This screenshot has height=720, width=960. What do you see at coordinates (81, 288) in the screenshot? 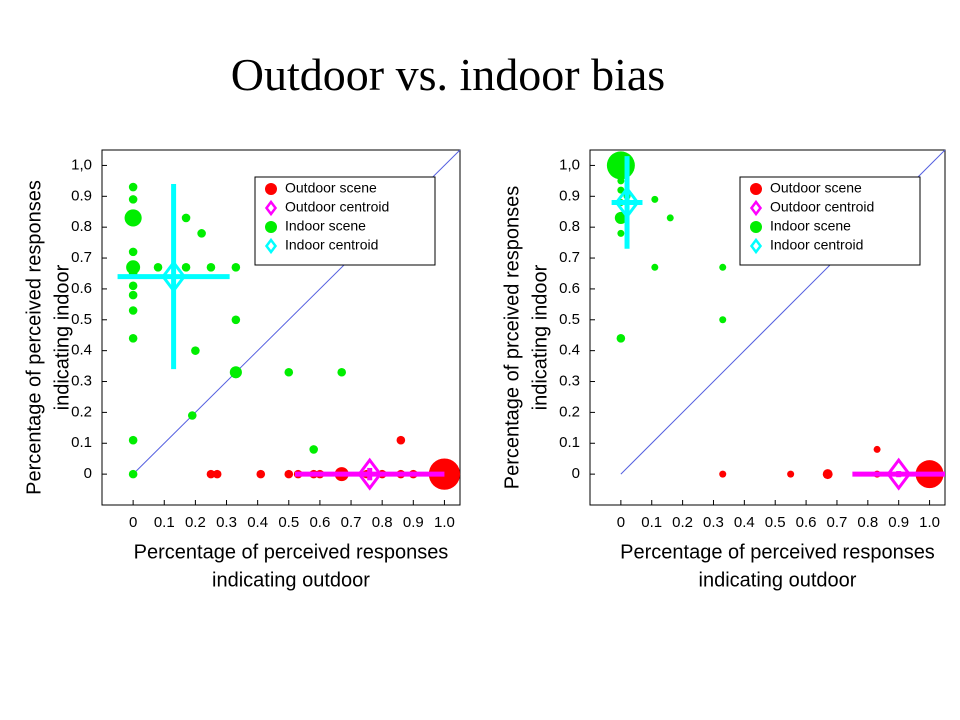
I see `y-tick-label: 0.6` at bounding box center [81, 288].